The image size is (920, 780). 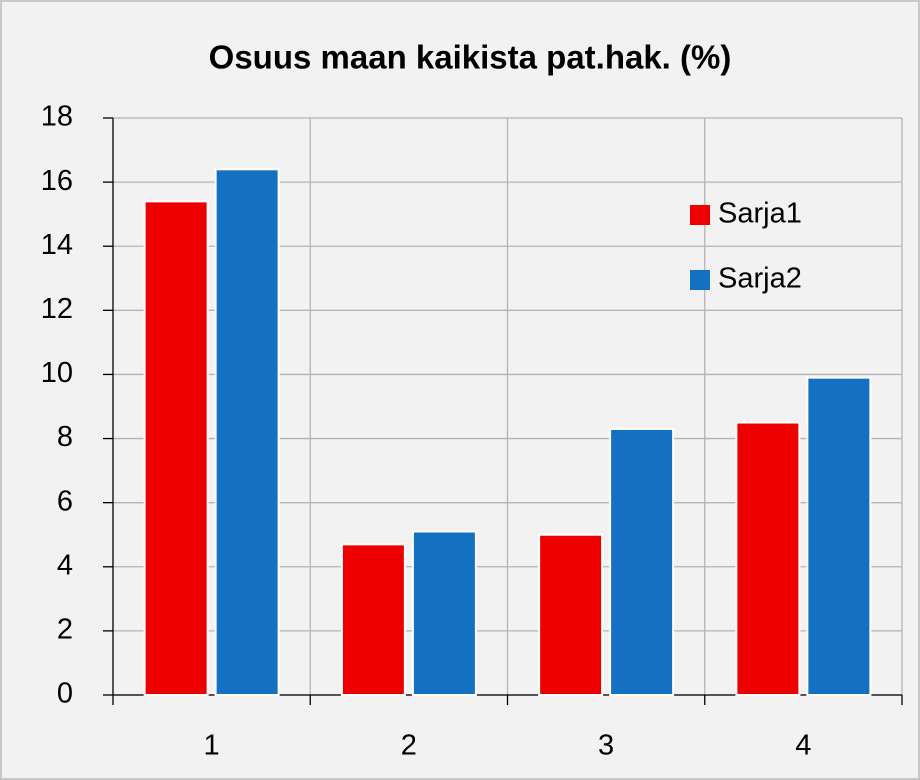 What do you see at coordinates (65, 694) in the screenshot?
I see `y-tick-label: 0` at bounding box center [65, 694].